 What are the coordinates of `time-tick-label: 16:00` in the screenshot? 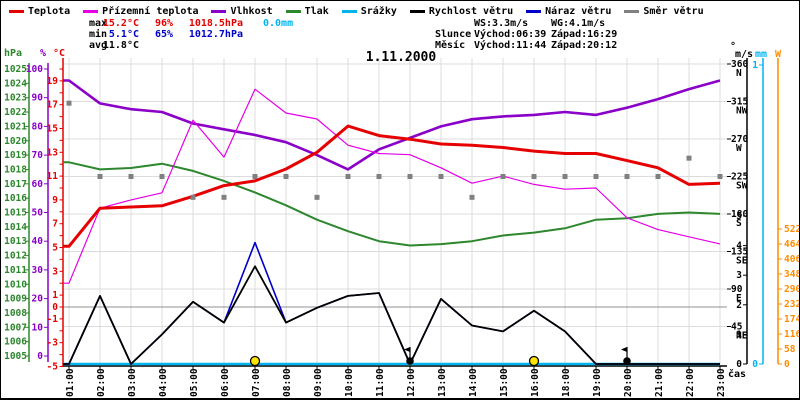 It's located at (535, 382).